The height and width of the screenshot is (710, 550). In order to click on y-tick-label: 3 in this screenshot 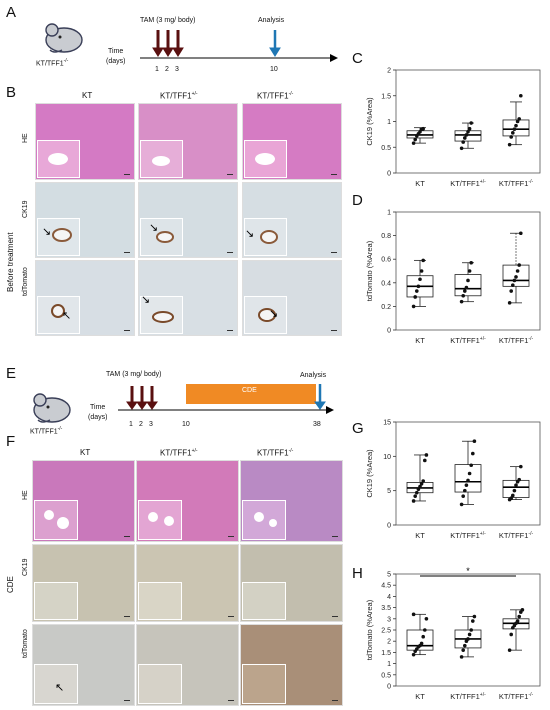, I will do `click(389, 619)`.